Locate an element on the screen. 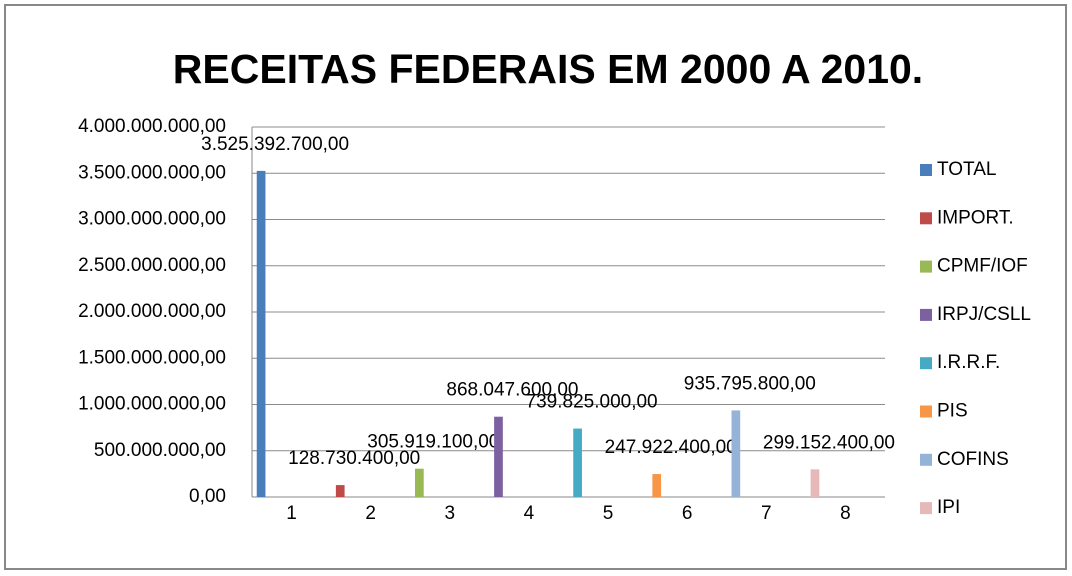  data-label: 299.152.400,00 is located at coordinates (829, 442).